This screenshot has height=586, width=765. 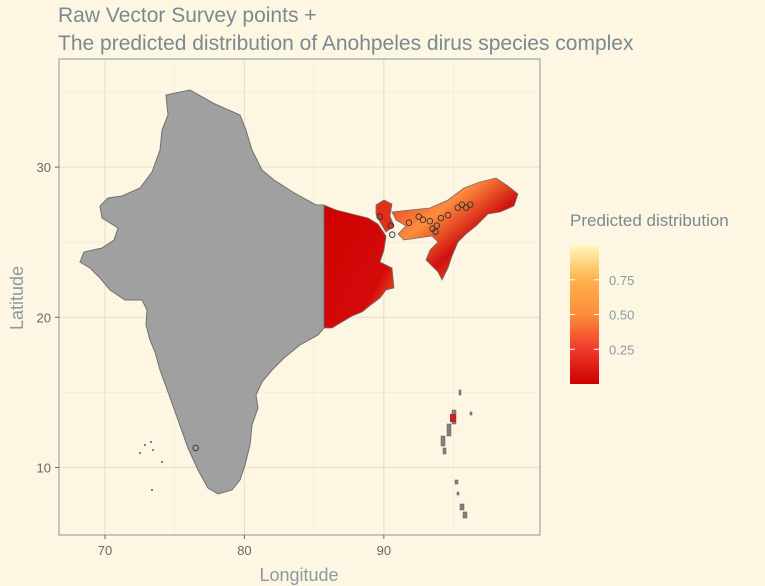 I want to click on east-prediction-region, so click(x=359, y=266).